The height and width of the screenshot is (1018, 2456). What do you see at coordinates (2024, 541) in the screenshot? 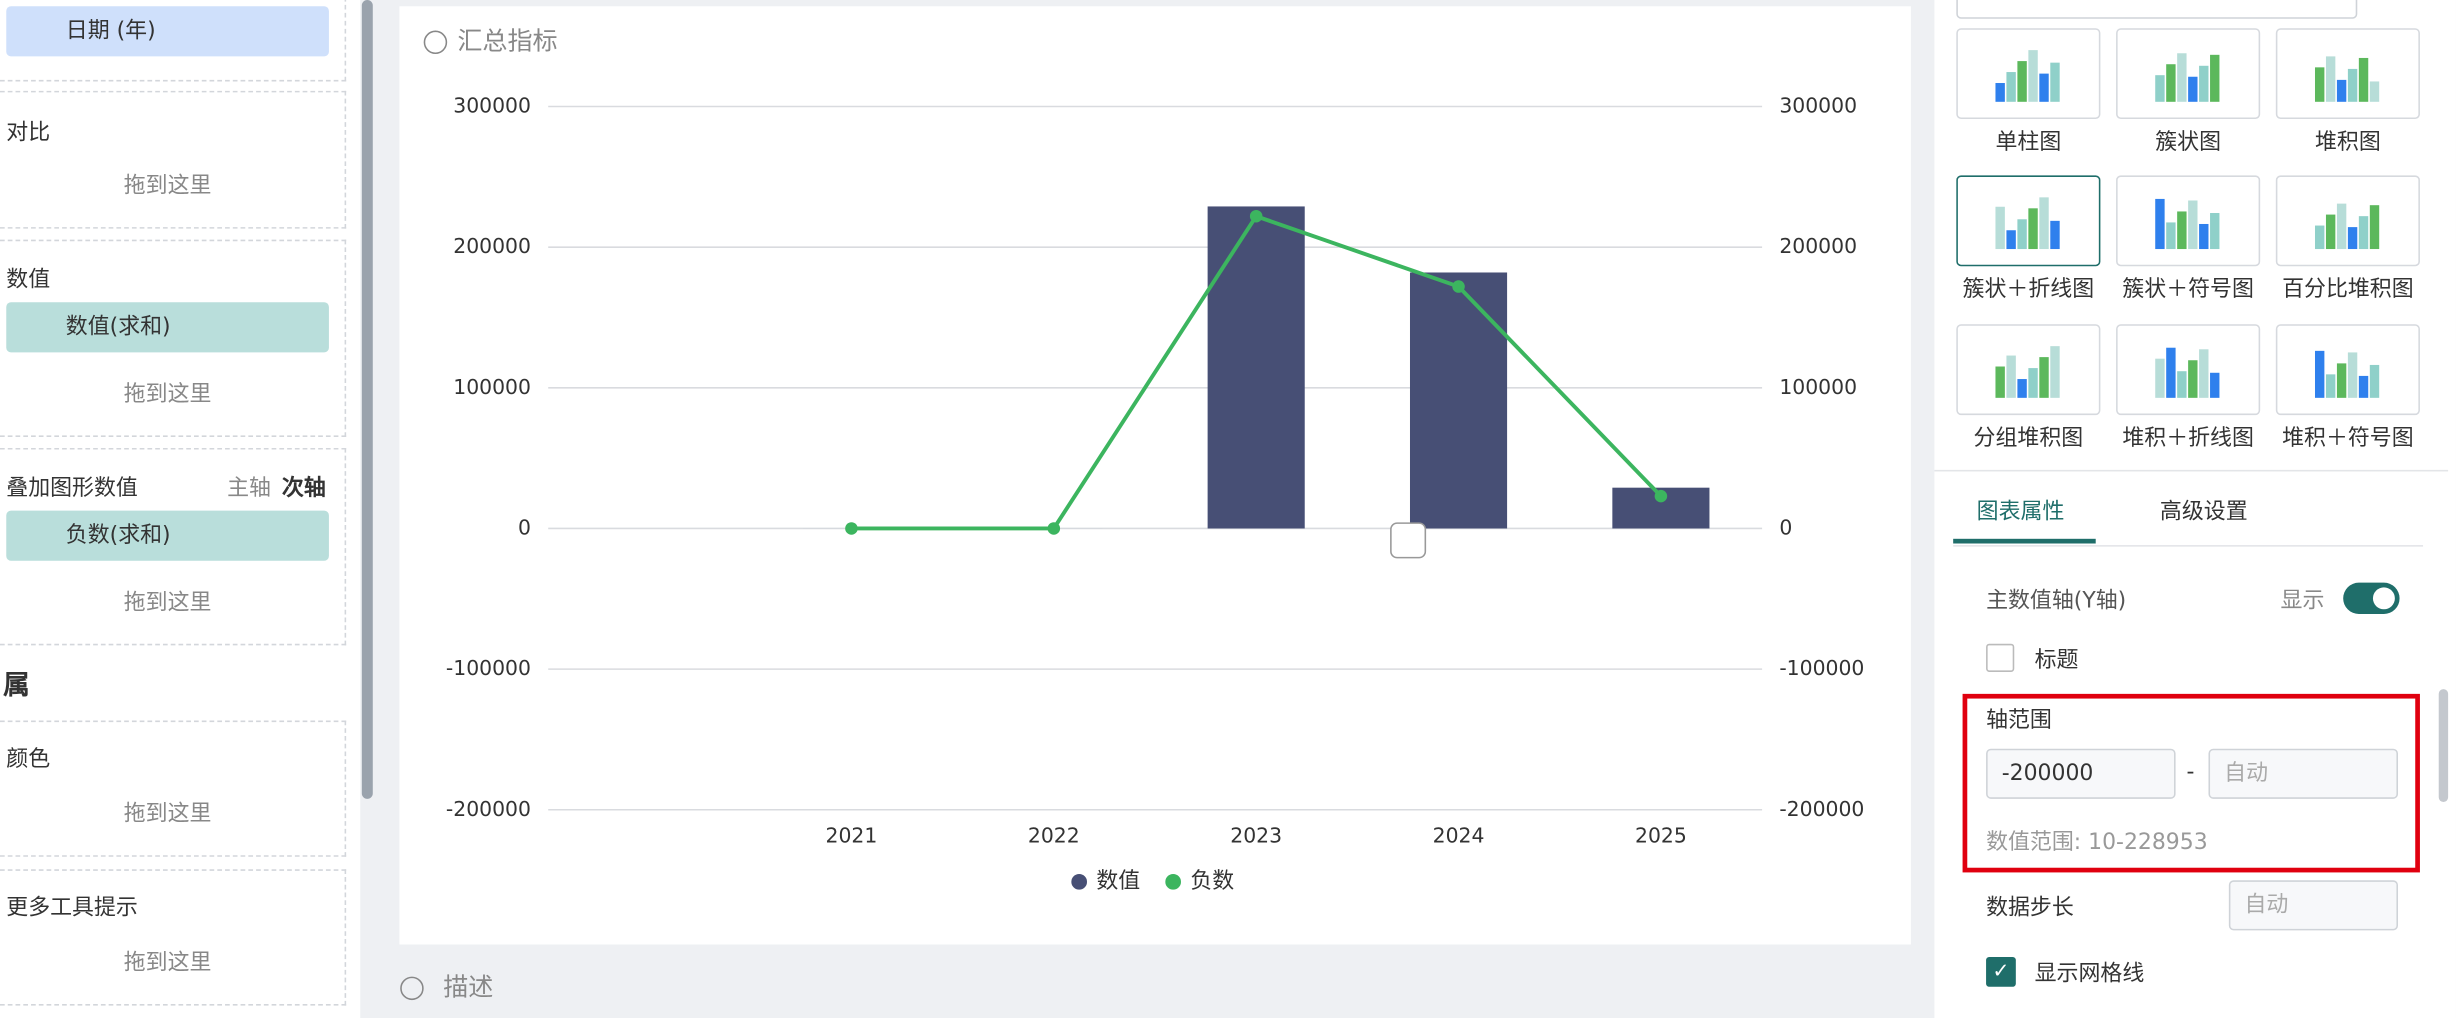
I see `tab-underline` at bounding box center [2024, 541].